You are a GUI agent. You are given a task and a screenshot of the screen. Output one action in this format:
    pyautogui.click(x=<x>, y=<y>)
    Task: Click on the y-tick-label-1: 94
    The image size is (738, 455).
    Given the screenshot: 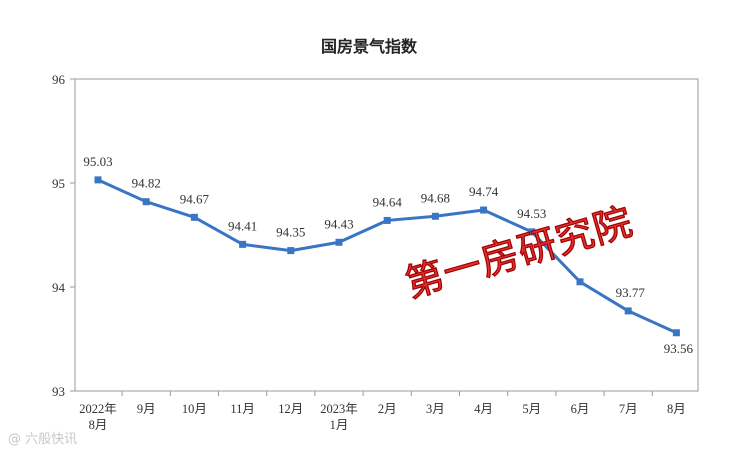 What is the action you would take?
    pyautogui.click(x=59, y=287)
    